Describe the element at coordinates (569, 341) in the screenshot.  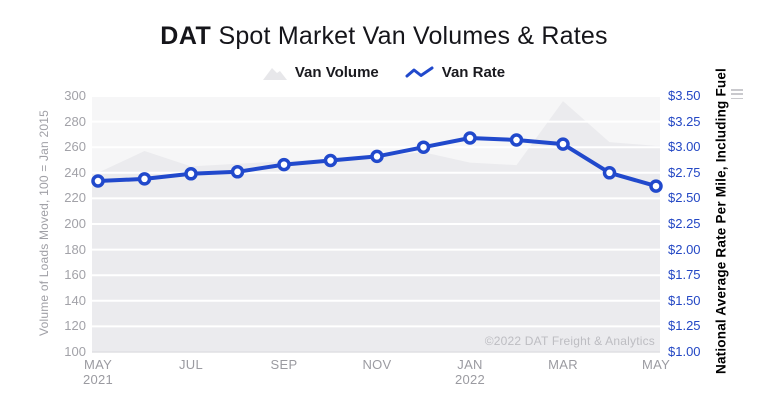
I see `copyright-watermark: ©2022 DAT Freight & Analytics` at that location.